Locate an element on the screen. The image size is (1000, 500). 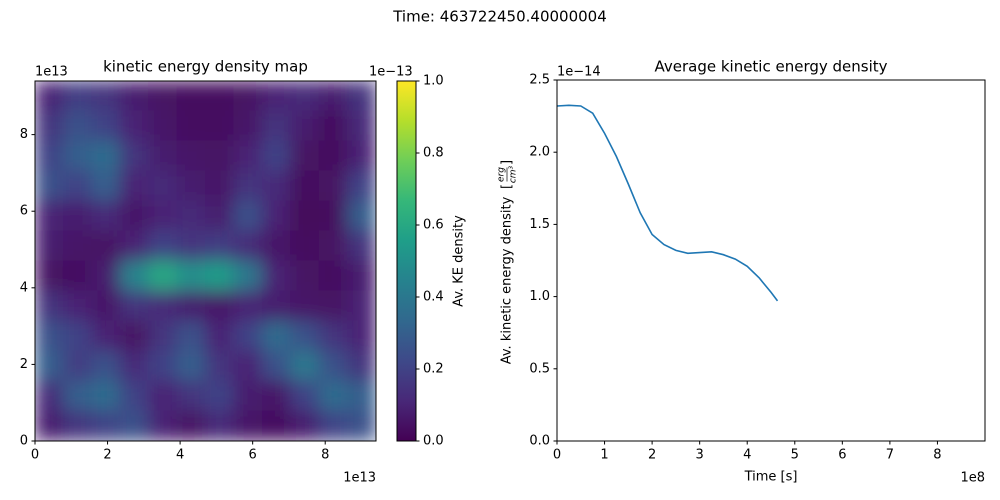
x-axis-label: Time [s] is located at coordinates (771, 477).